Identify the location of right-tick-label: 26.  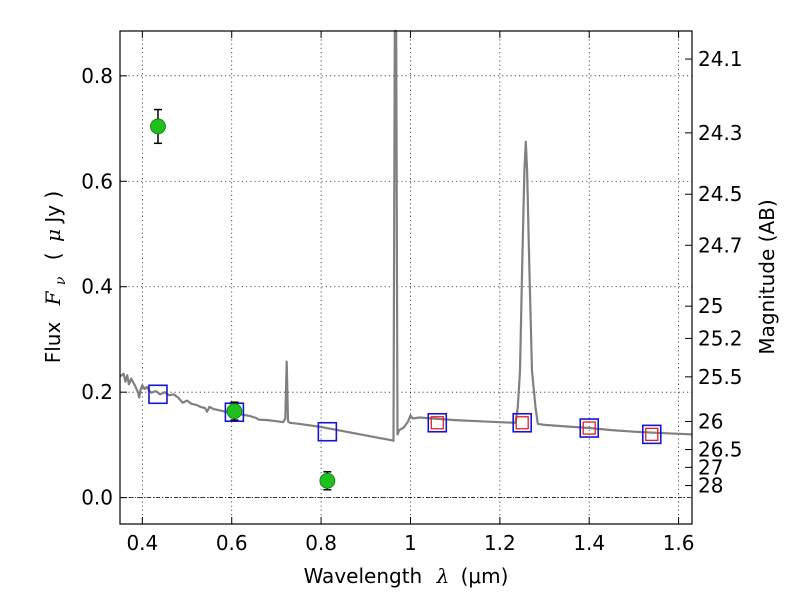
(710, 421).